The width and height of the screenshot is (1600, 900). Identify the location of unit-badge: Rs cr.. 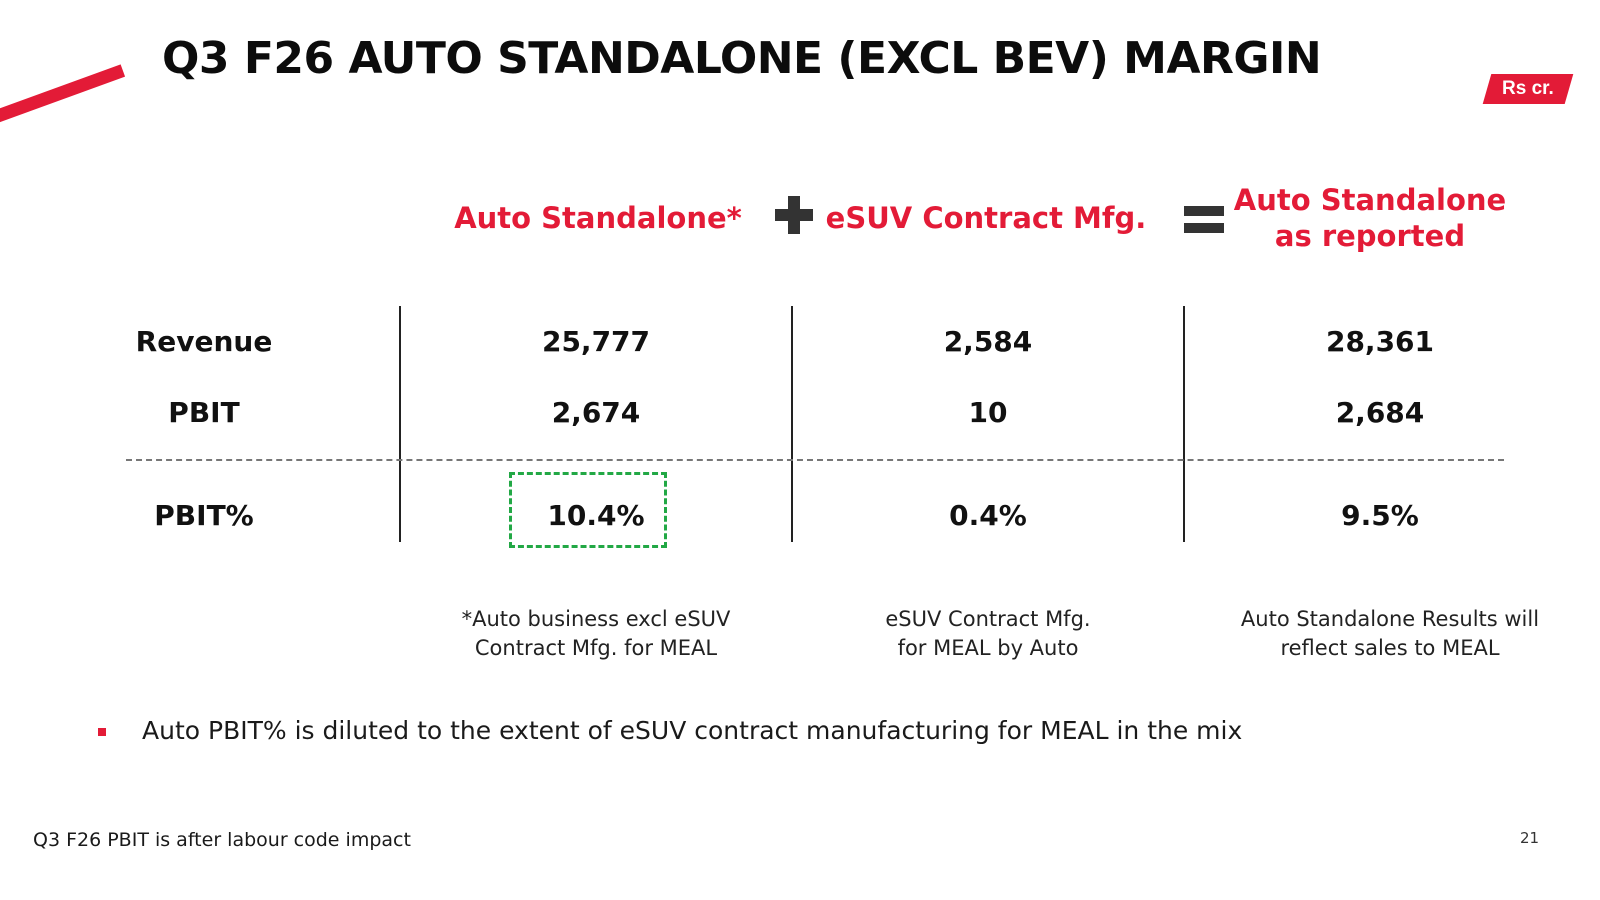
(1528, 89).